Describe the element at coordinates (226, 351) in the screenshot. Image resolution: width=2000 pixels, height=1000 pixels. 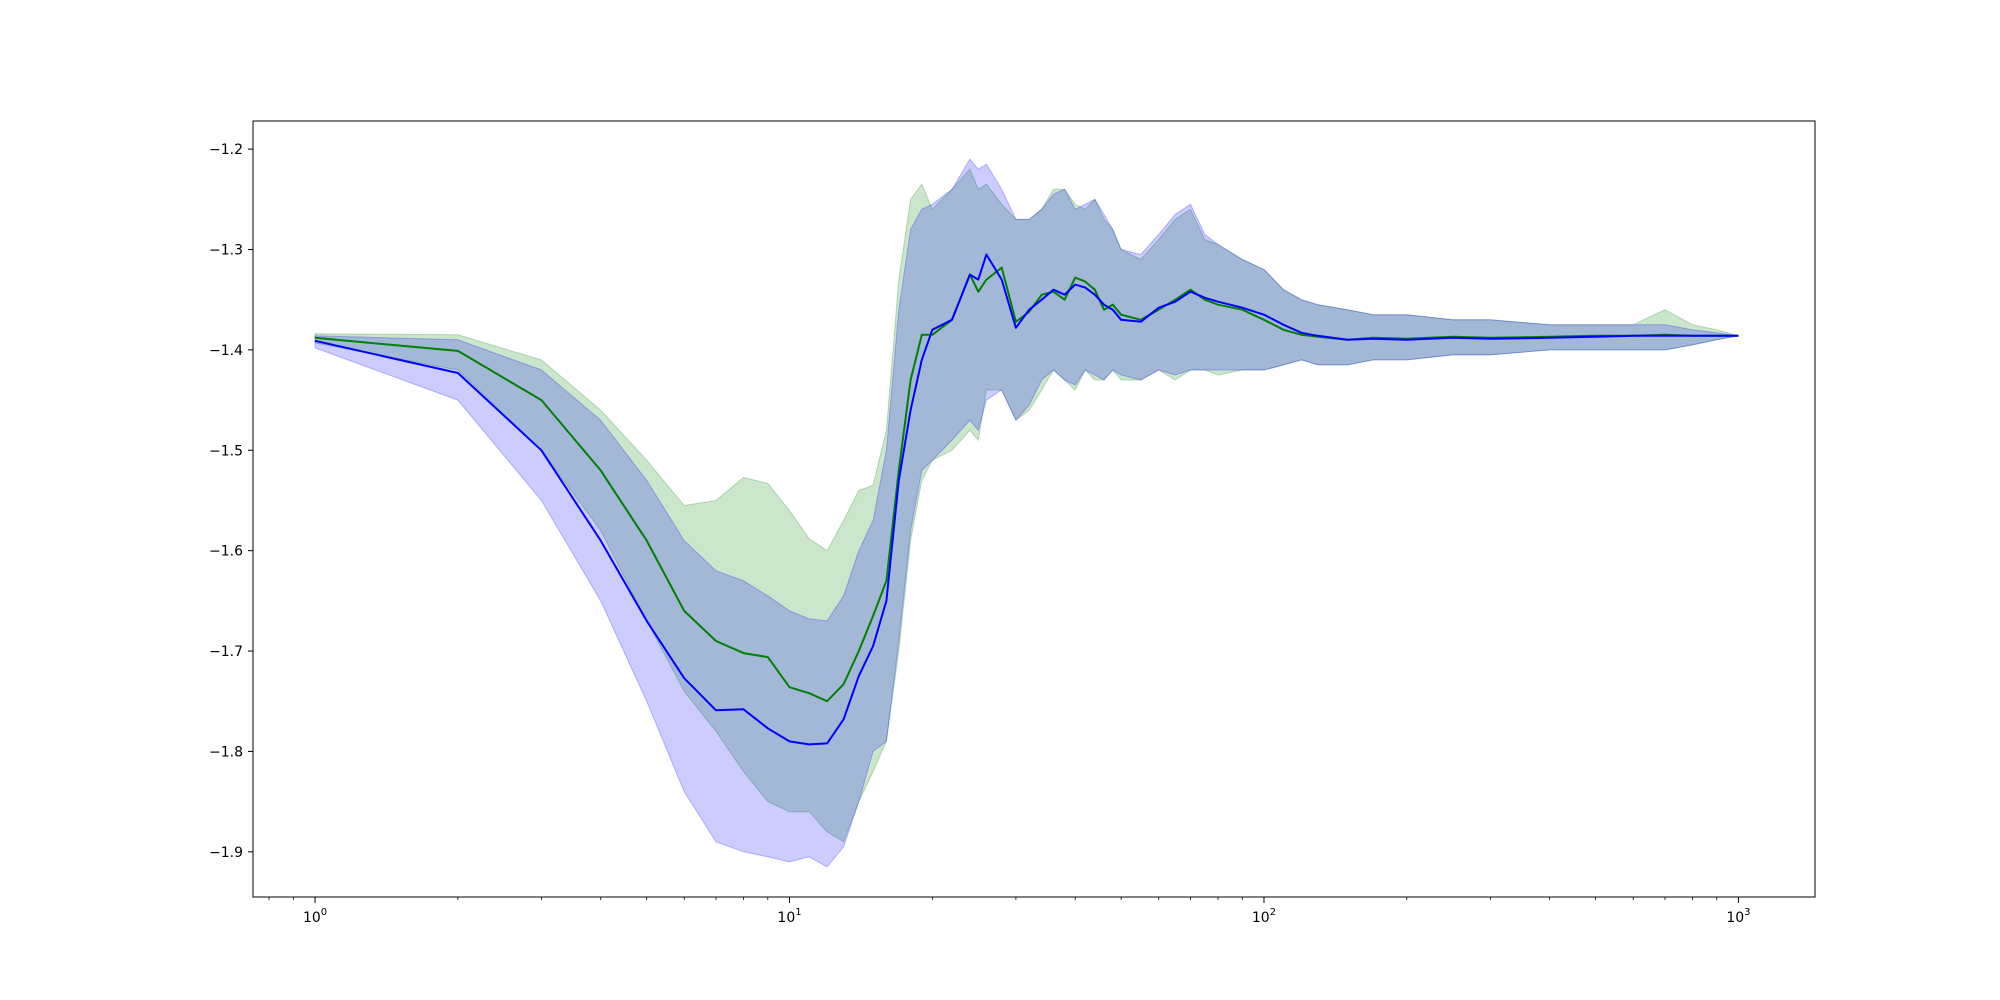
I see `y-tick-label: −1.4` at that location.